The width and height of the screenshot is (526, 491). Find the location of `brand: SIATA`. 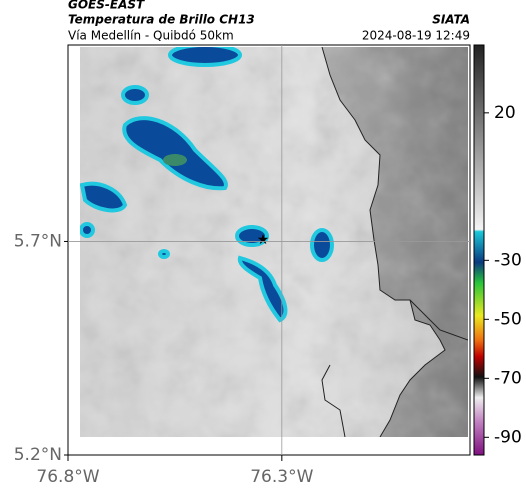

brand: SIATA is located at coordinates (451, 20).